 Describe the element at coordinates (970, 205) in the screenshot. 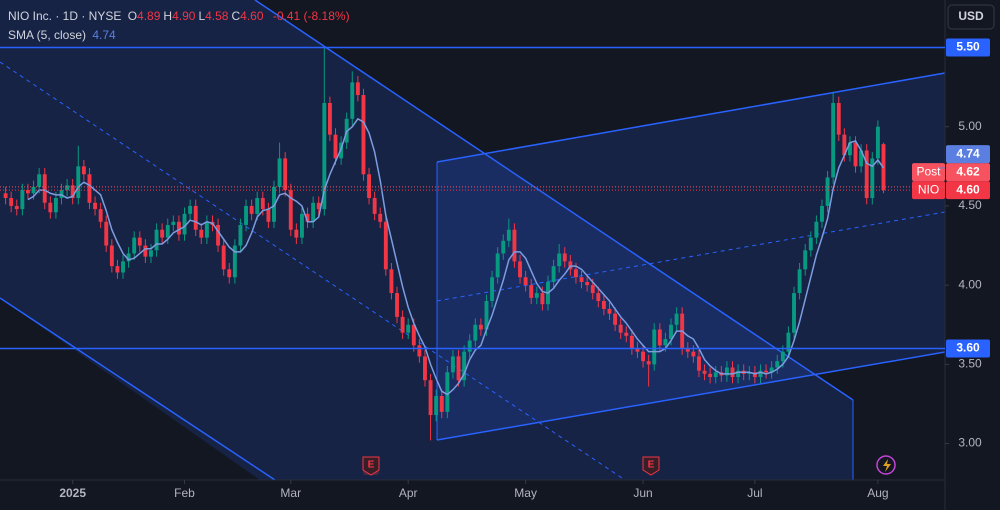

I see `y-tick-label: 4.50` at that location.